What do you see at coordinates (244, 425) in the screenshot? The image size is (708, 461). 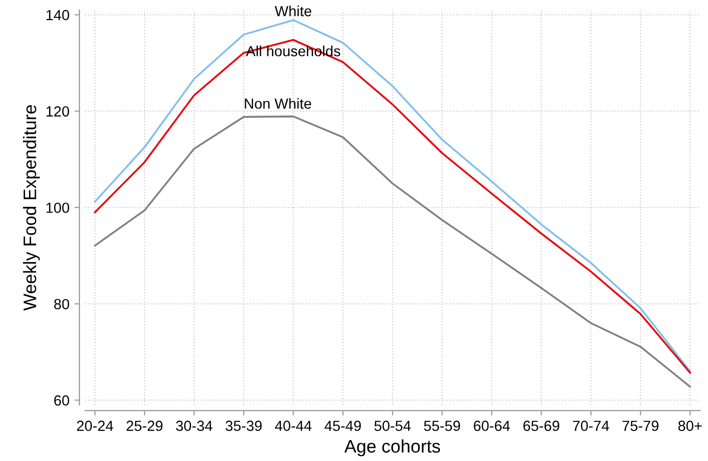 I see `x-tick-label: 35-39` at bounding box center [244, 425].